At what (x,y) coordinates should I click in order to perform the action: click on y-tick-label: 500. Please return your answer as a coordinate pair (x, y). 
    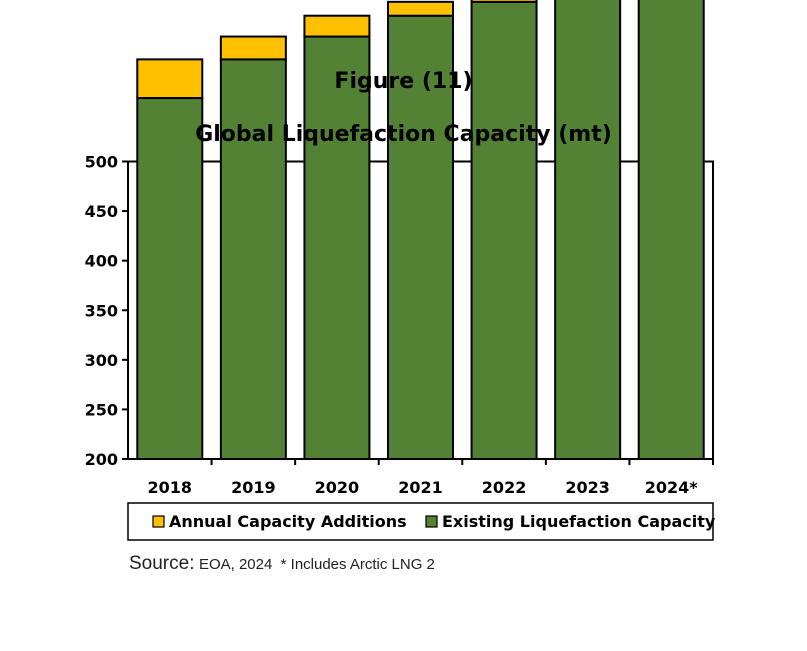
    Looking at the image, I should click on (101, 162).